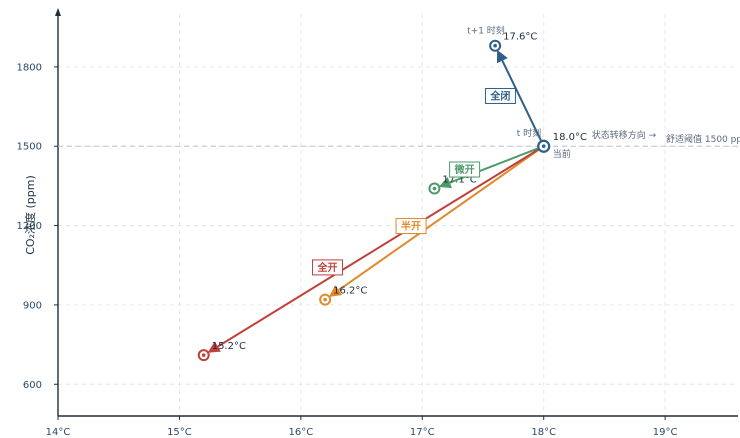 The height and width of the screenshot is (438, 740). Describe the element at coordinates (422, 432) in the screenshot. I see `x-tick-label: 17°C` at that location.